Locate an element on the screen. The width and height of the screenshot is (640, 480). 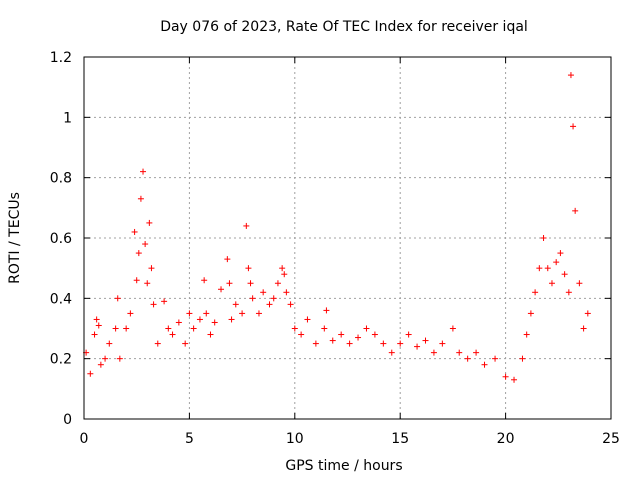
y-tick-label: 0.6 is located at coordinates (61, 239).